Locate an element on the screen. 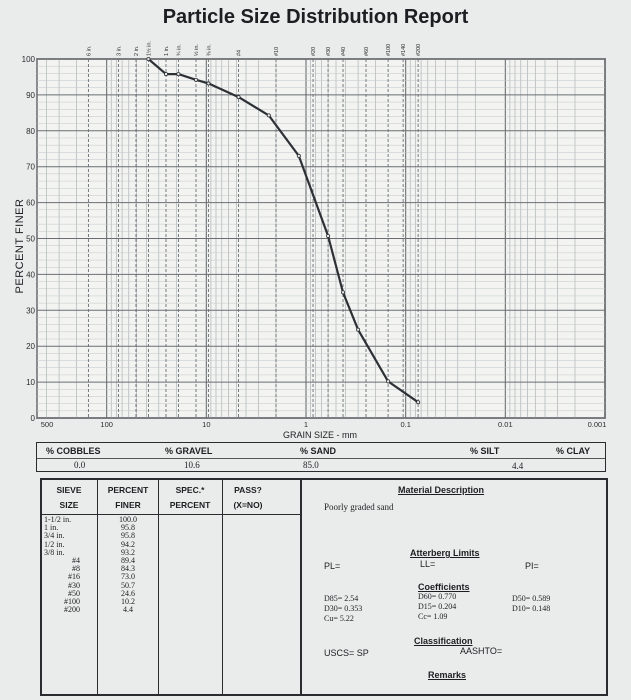 This screenshot has height=700, width=631. percent-finer-cell: 100.0 is located at coordinates (128, 519).